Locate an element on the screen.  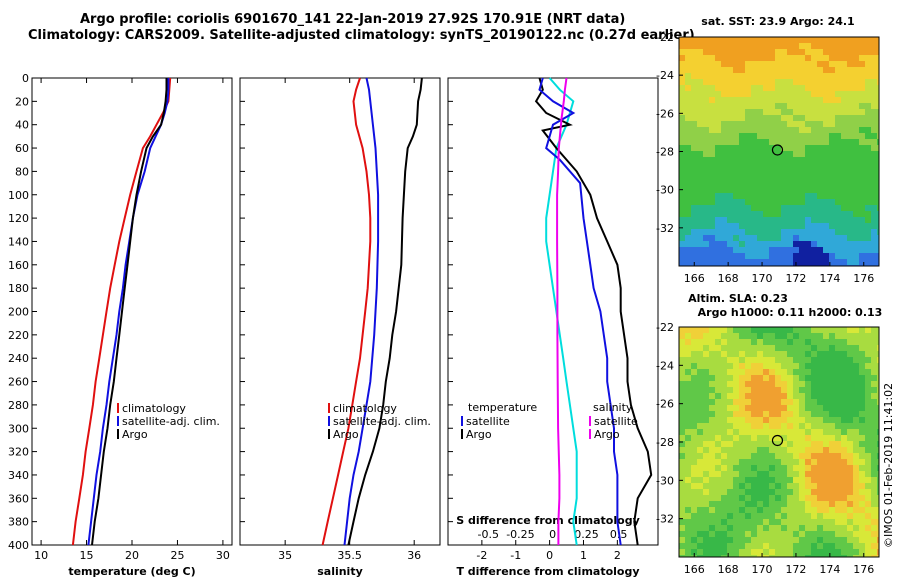
depth-tick-label: 140 is located at coordinates (18, 241).